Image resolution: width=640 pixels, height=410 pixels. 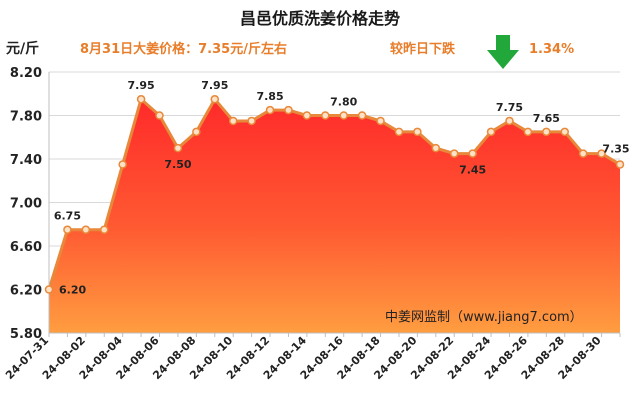 I want to click on y-tick-label: 5.80, so click(x=26, y=334).